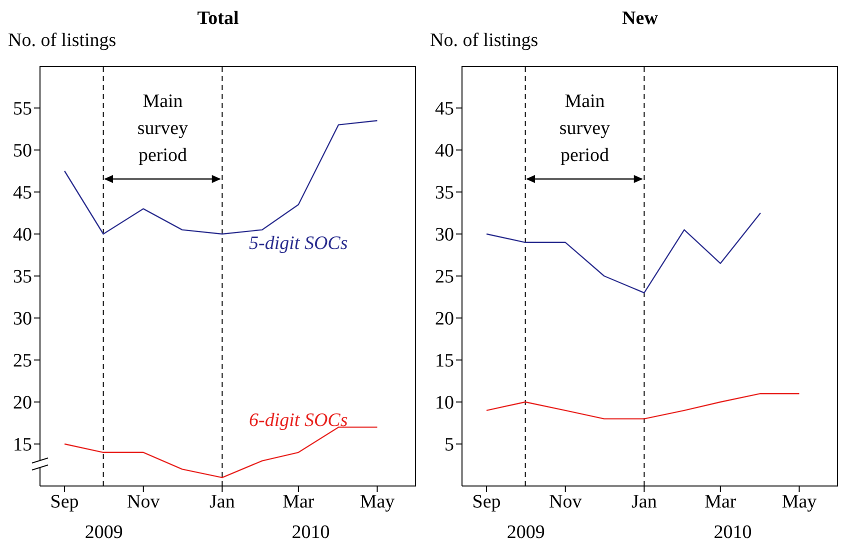 Image resolution: width=842 pixels, height=550 pixels. Describe the element at coordinates (22, 151) in the screenshot. I see `y-tick-label: 50` at that location.